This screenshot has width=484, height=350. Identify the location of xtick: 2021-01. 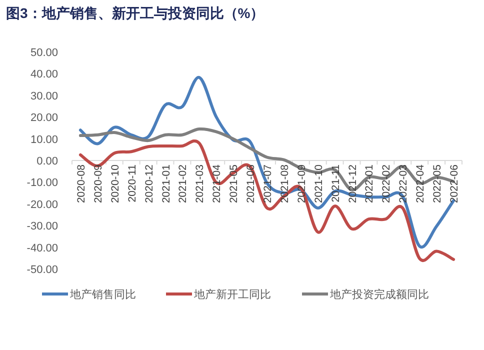
(166, 184).